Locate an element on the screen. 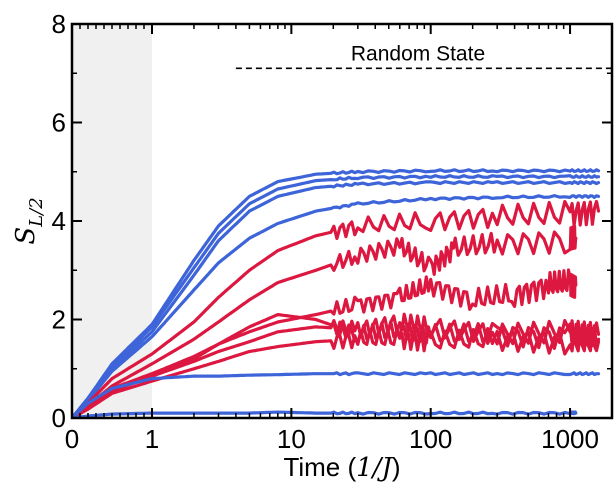 Image resolution: width=616 pixels, height=485 pixels. y-axis-label: SL/2 is located at coordinates (29, 220).